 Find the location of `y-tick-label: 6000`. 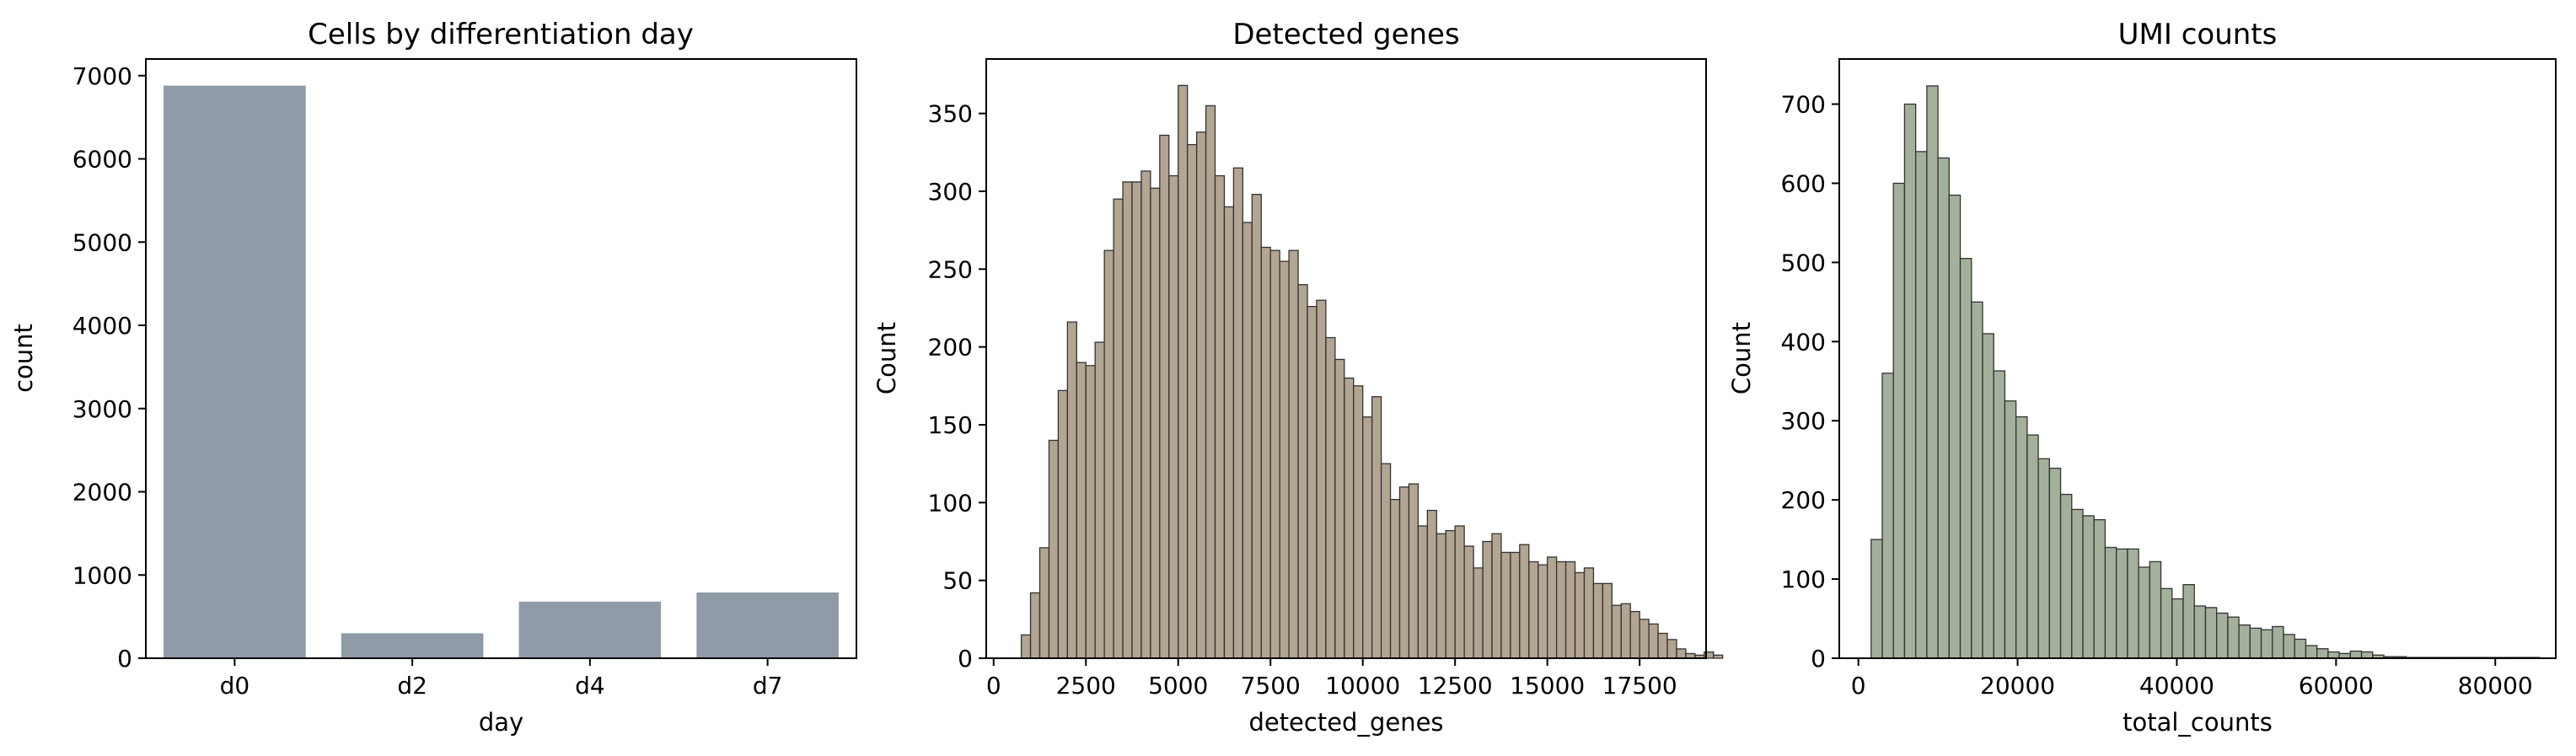

y-tick-label: 6000 is located at coordinates (102, 160).